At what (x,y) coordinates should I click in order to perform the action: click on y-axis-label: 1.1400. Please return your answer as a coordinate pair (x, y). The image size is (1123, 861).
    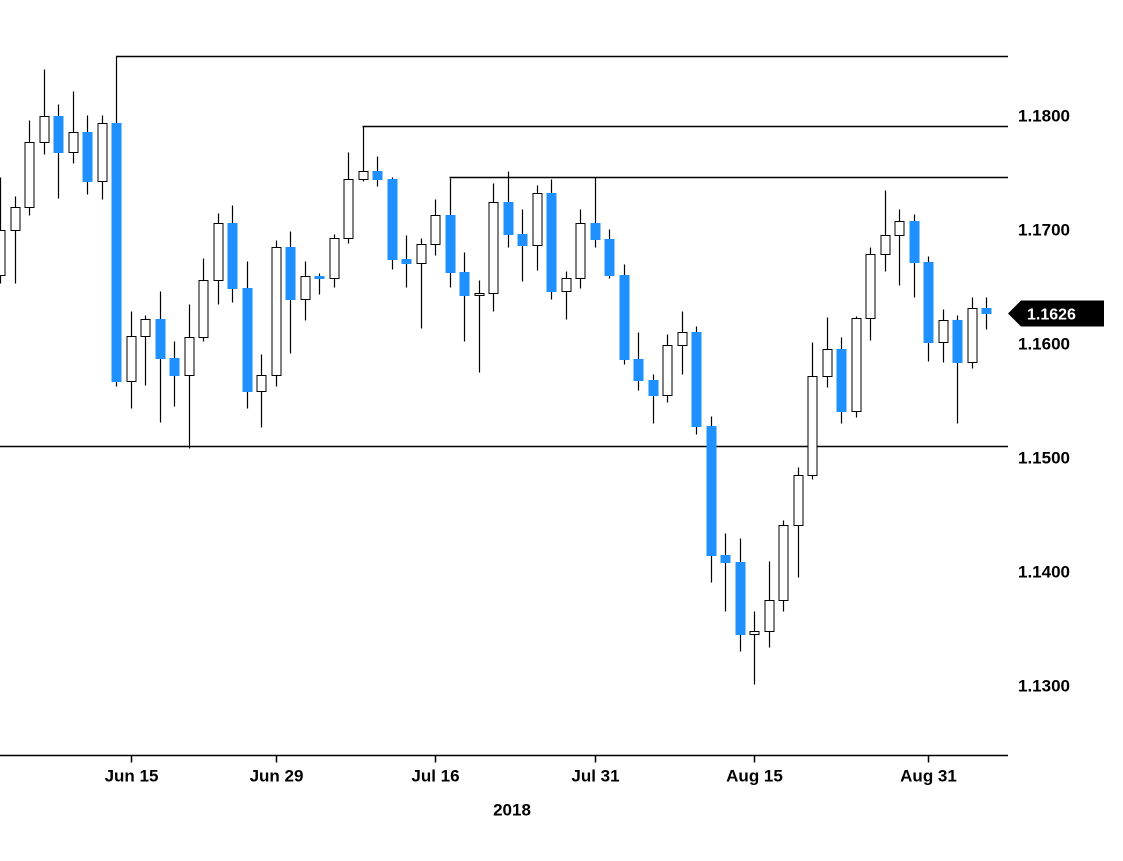
    Looking at the image, I should click on (1044, 572).